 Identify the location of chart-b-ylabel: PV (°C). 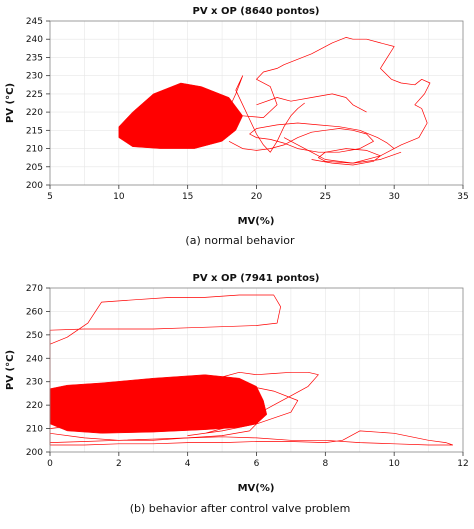
(10, 370).